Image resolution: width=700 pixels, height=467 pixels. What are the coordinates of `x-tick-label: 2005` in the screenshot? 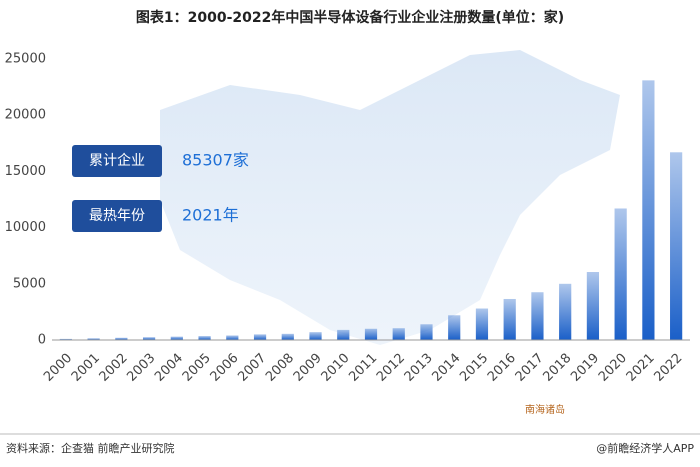 It's located at (197, 368).